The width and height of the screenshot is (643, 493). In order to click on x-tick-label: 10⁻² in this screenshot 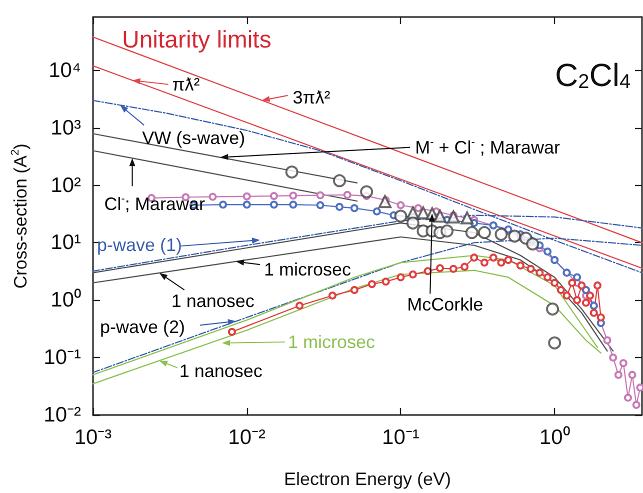, I will do `click(247, 437)`.